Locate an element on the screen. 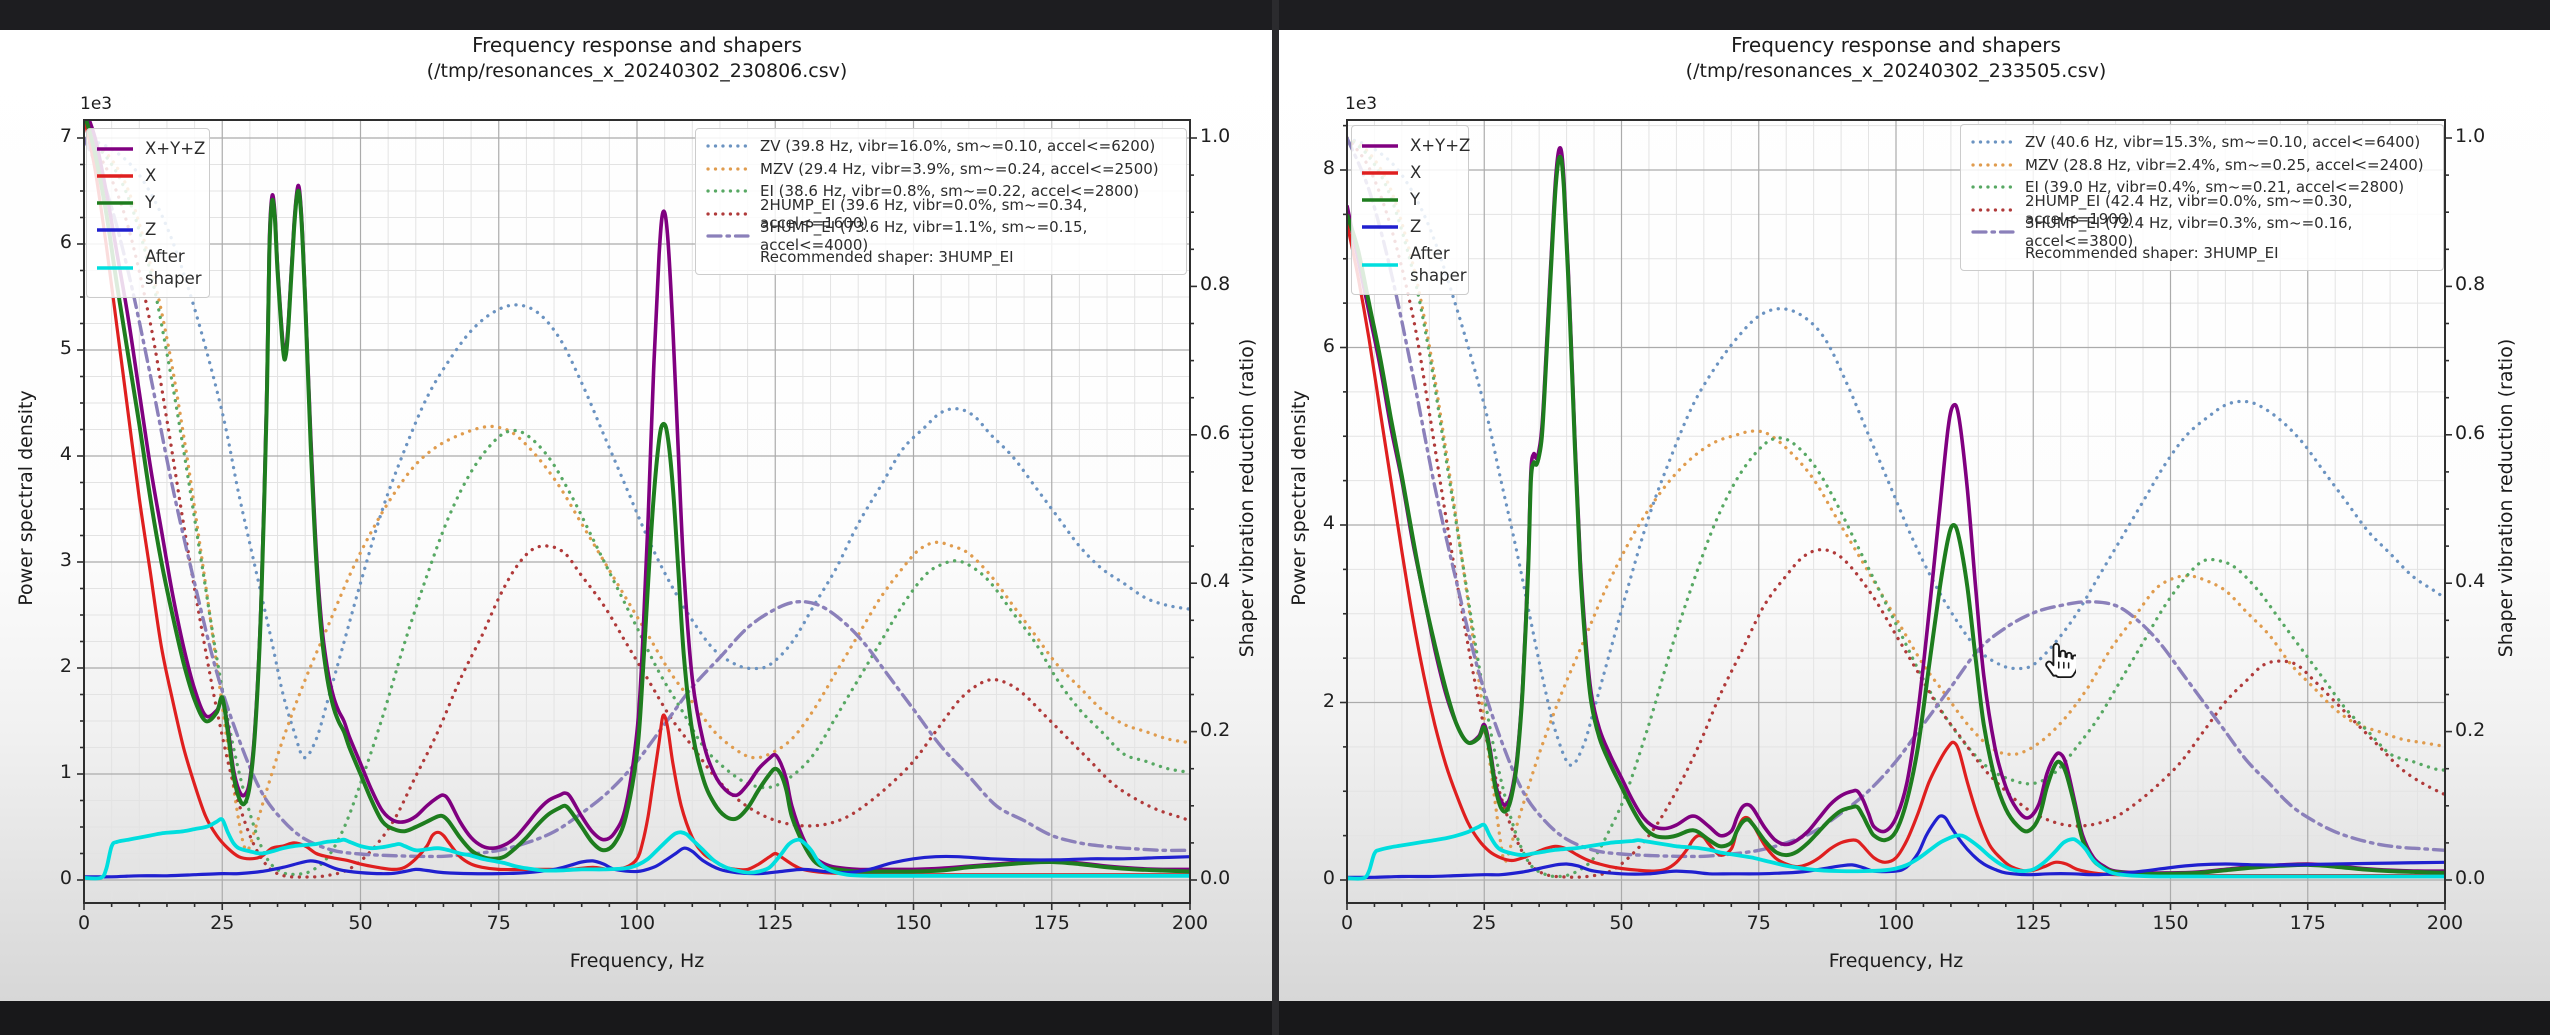 This screenshot has width=2550, height=1035. panel-divider is located at coordinates (1275, 517).